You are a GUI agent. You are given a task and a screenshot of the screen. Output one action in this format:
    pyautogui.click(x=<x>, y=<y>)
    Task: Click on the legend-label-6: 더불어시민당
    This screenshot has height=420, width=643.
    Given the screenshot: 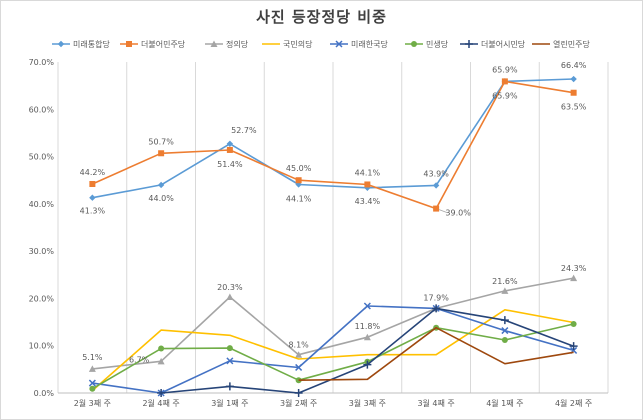 What is the action you would take?
    pyautogui.click(x=503, y=44)
    